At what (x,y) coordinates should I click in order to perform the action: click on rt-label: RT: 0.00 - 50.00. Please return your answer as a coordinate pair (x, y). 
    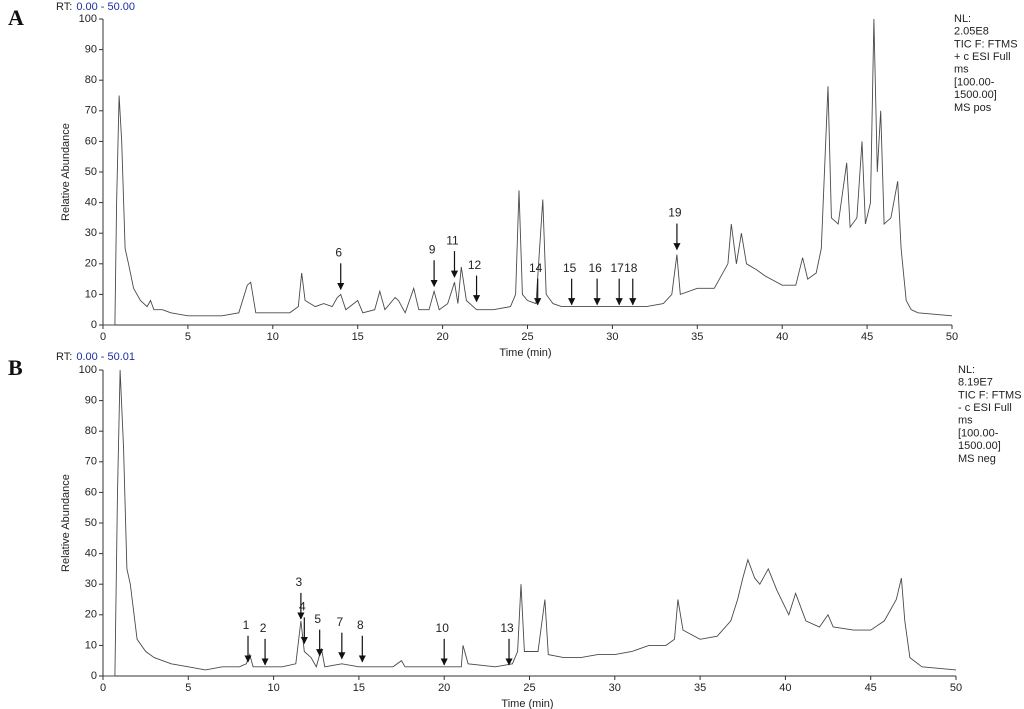
    Looking at the image, I should click on (95, 7).